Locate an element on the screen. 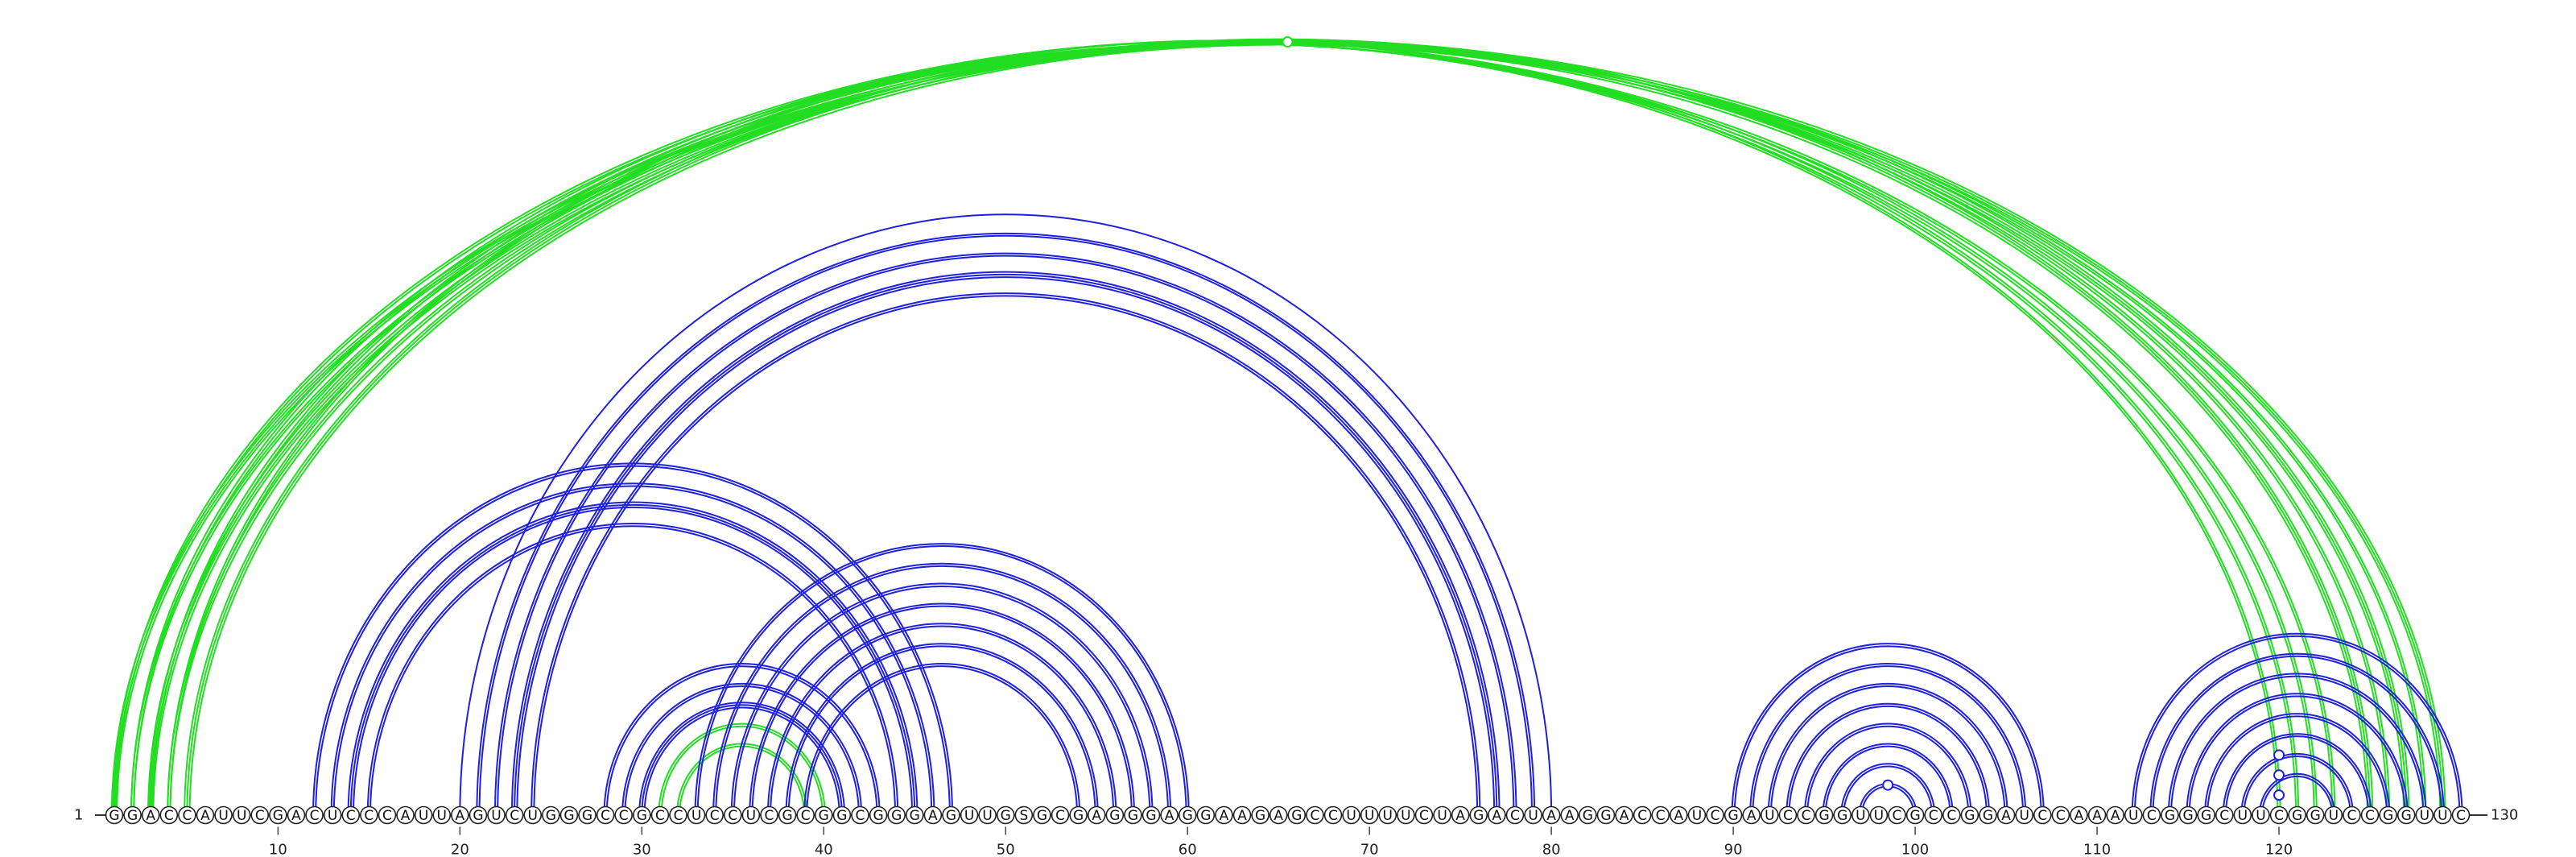  tick-label: 60 is located at coordinates (1188, 849).